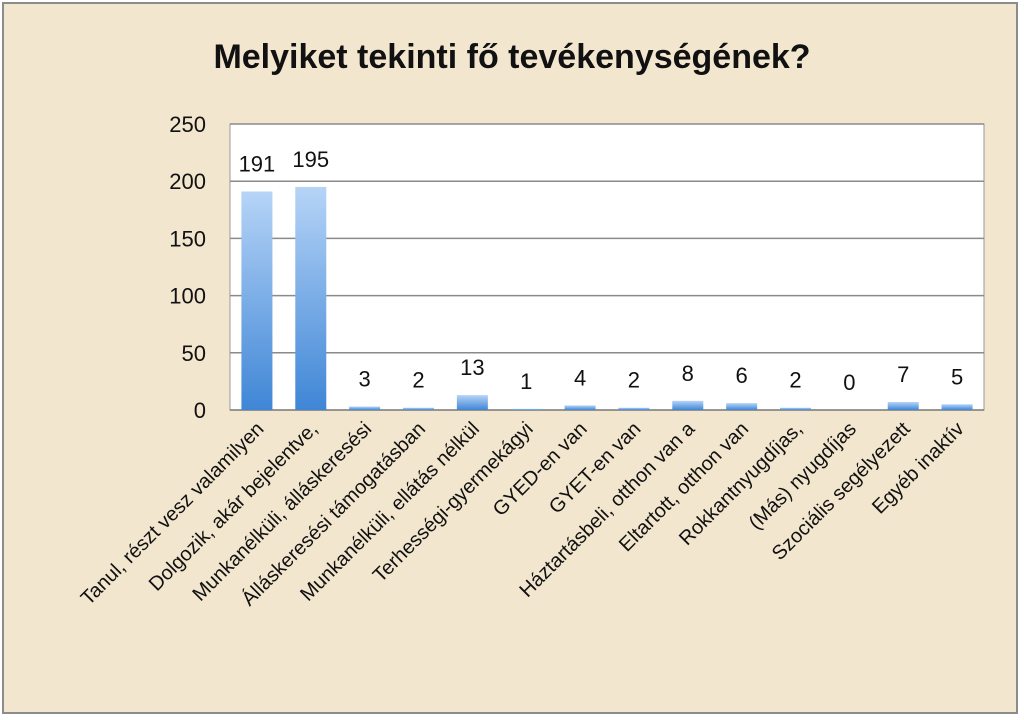  What do you see at coordinates (257, 163) in the screenshot?
I see `data-label: 191` at bounding box center [257, 163].